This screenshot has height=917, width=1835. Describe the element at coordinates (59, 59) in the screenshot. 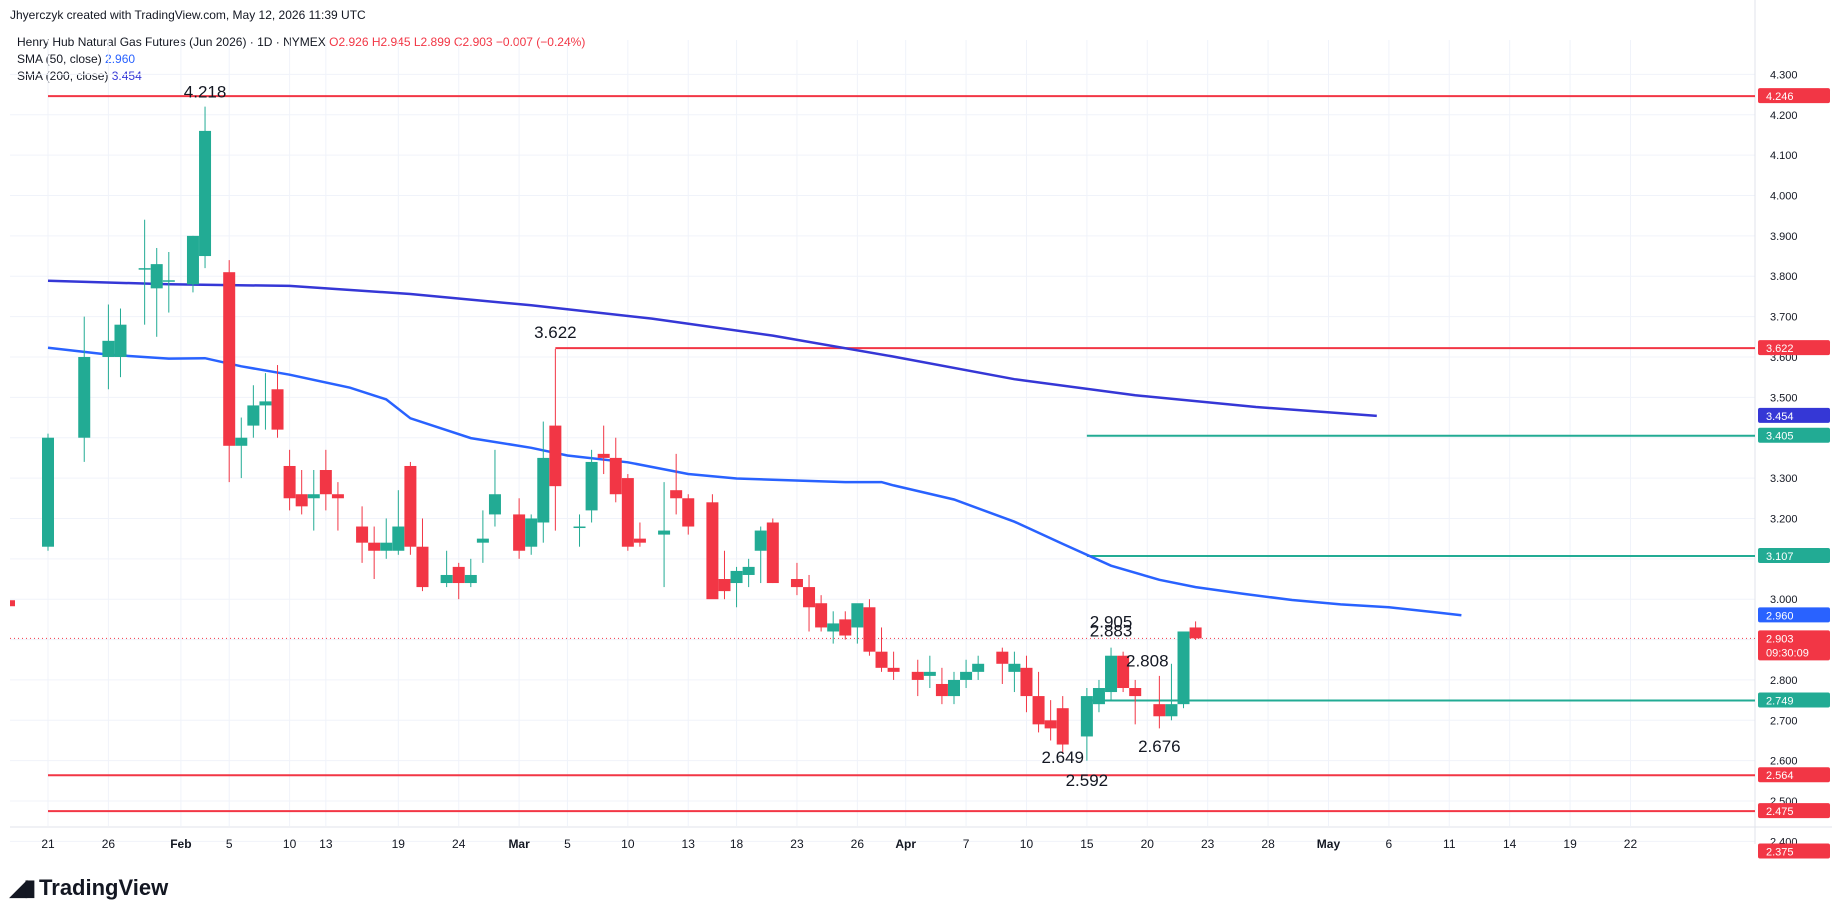

I see `sma50-label: SMA (50, close)` at that location.